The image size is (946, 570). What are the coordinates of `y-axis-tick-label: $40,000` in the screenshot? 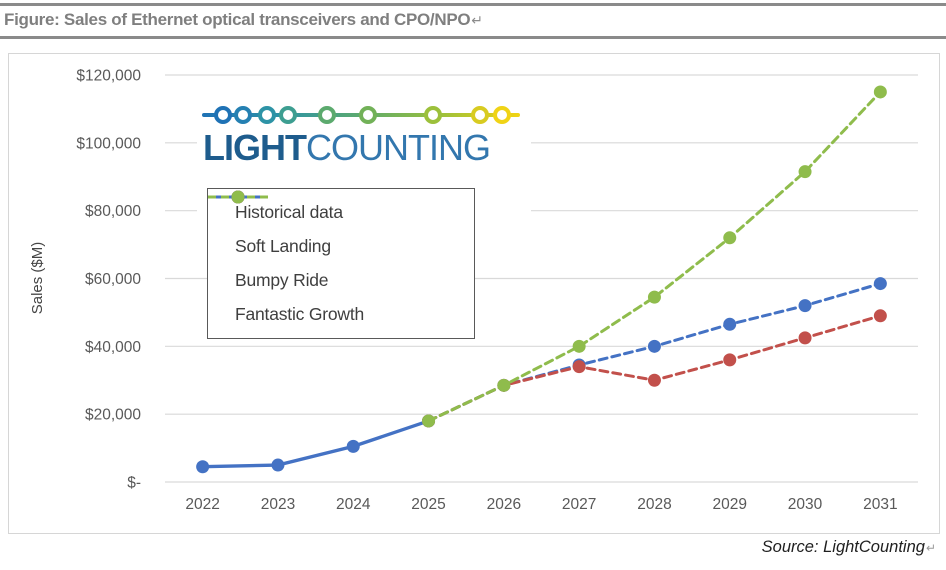 It's located at (113, 347).